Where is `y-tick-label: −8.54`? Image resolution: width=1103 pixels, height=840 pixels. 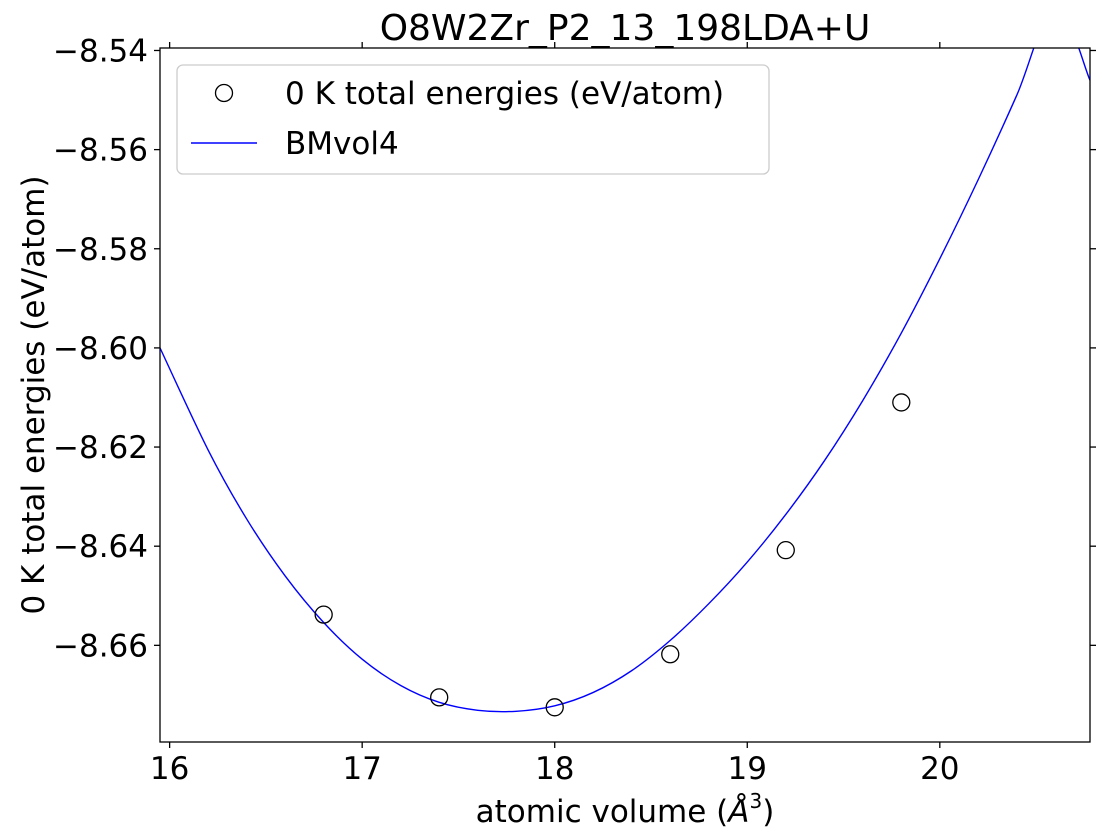 y-tick-label: −8.54 is located at coordinates (100, 51).